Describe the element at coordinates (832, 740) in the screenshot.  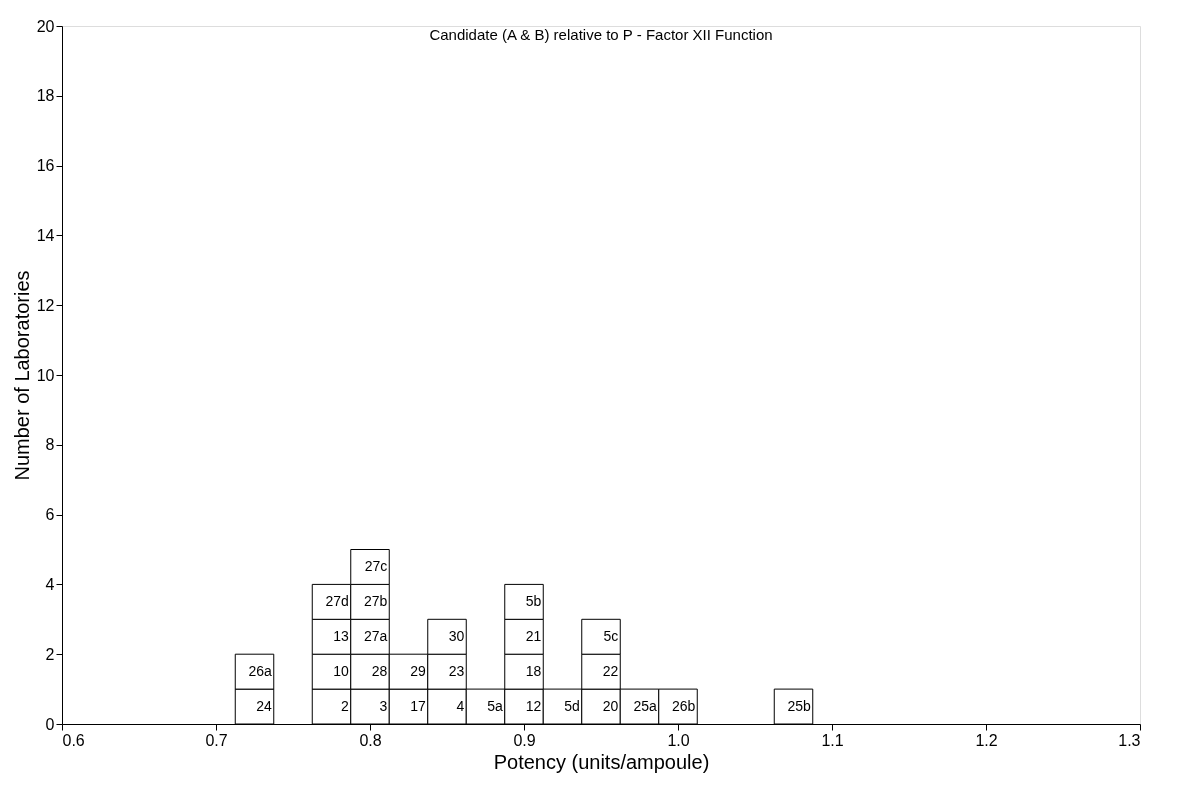
I see `x-tick-label: 1.1` at that location.